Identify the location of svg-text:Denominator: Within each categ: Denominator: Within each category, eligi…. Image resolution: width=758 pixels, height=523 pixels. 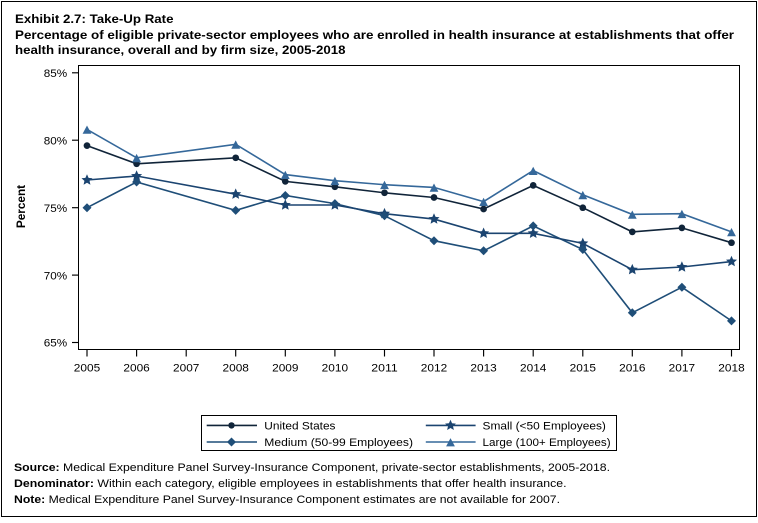
(290, 484).